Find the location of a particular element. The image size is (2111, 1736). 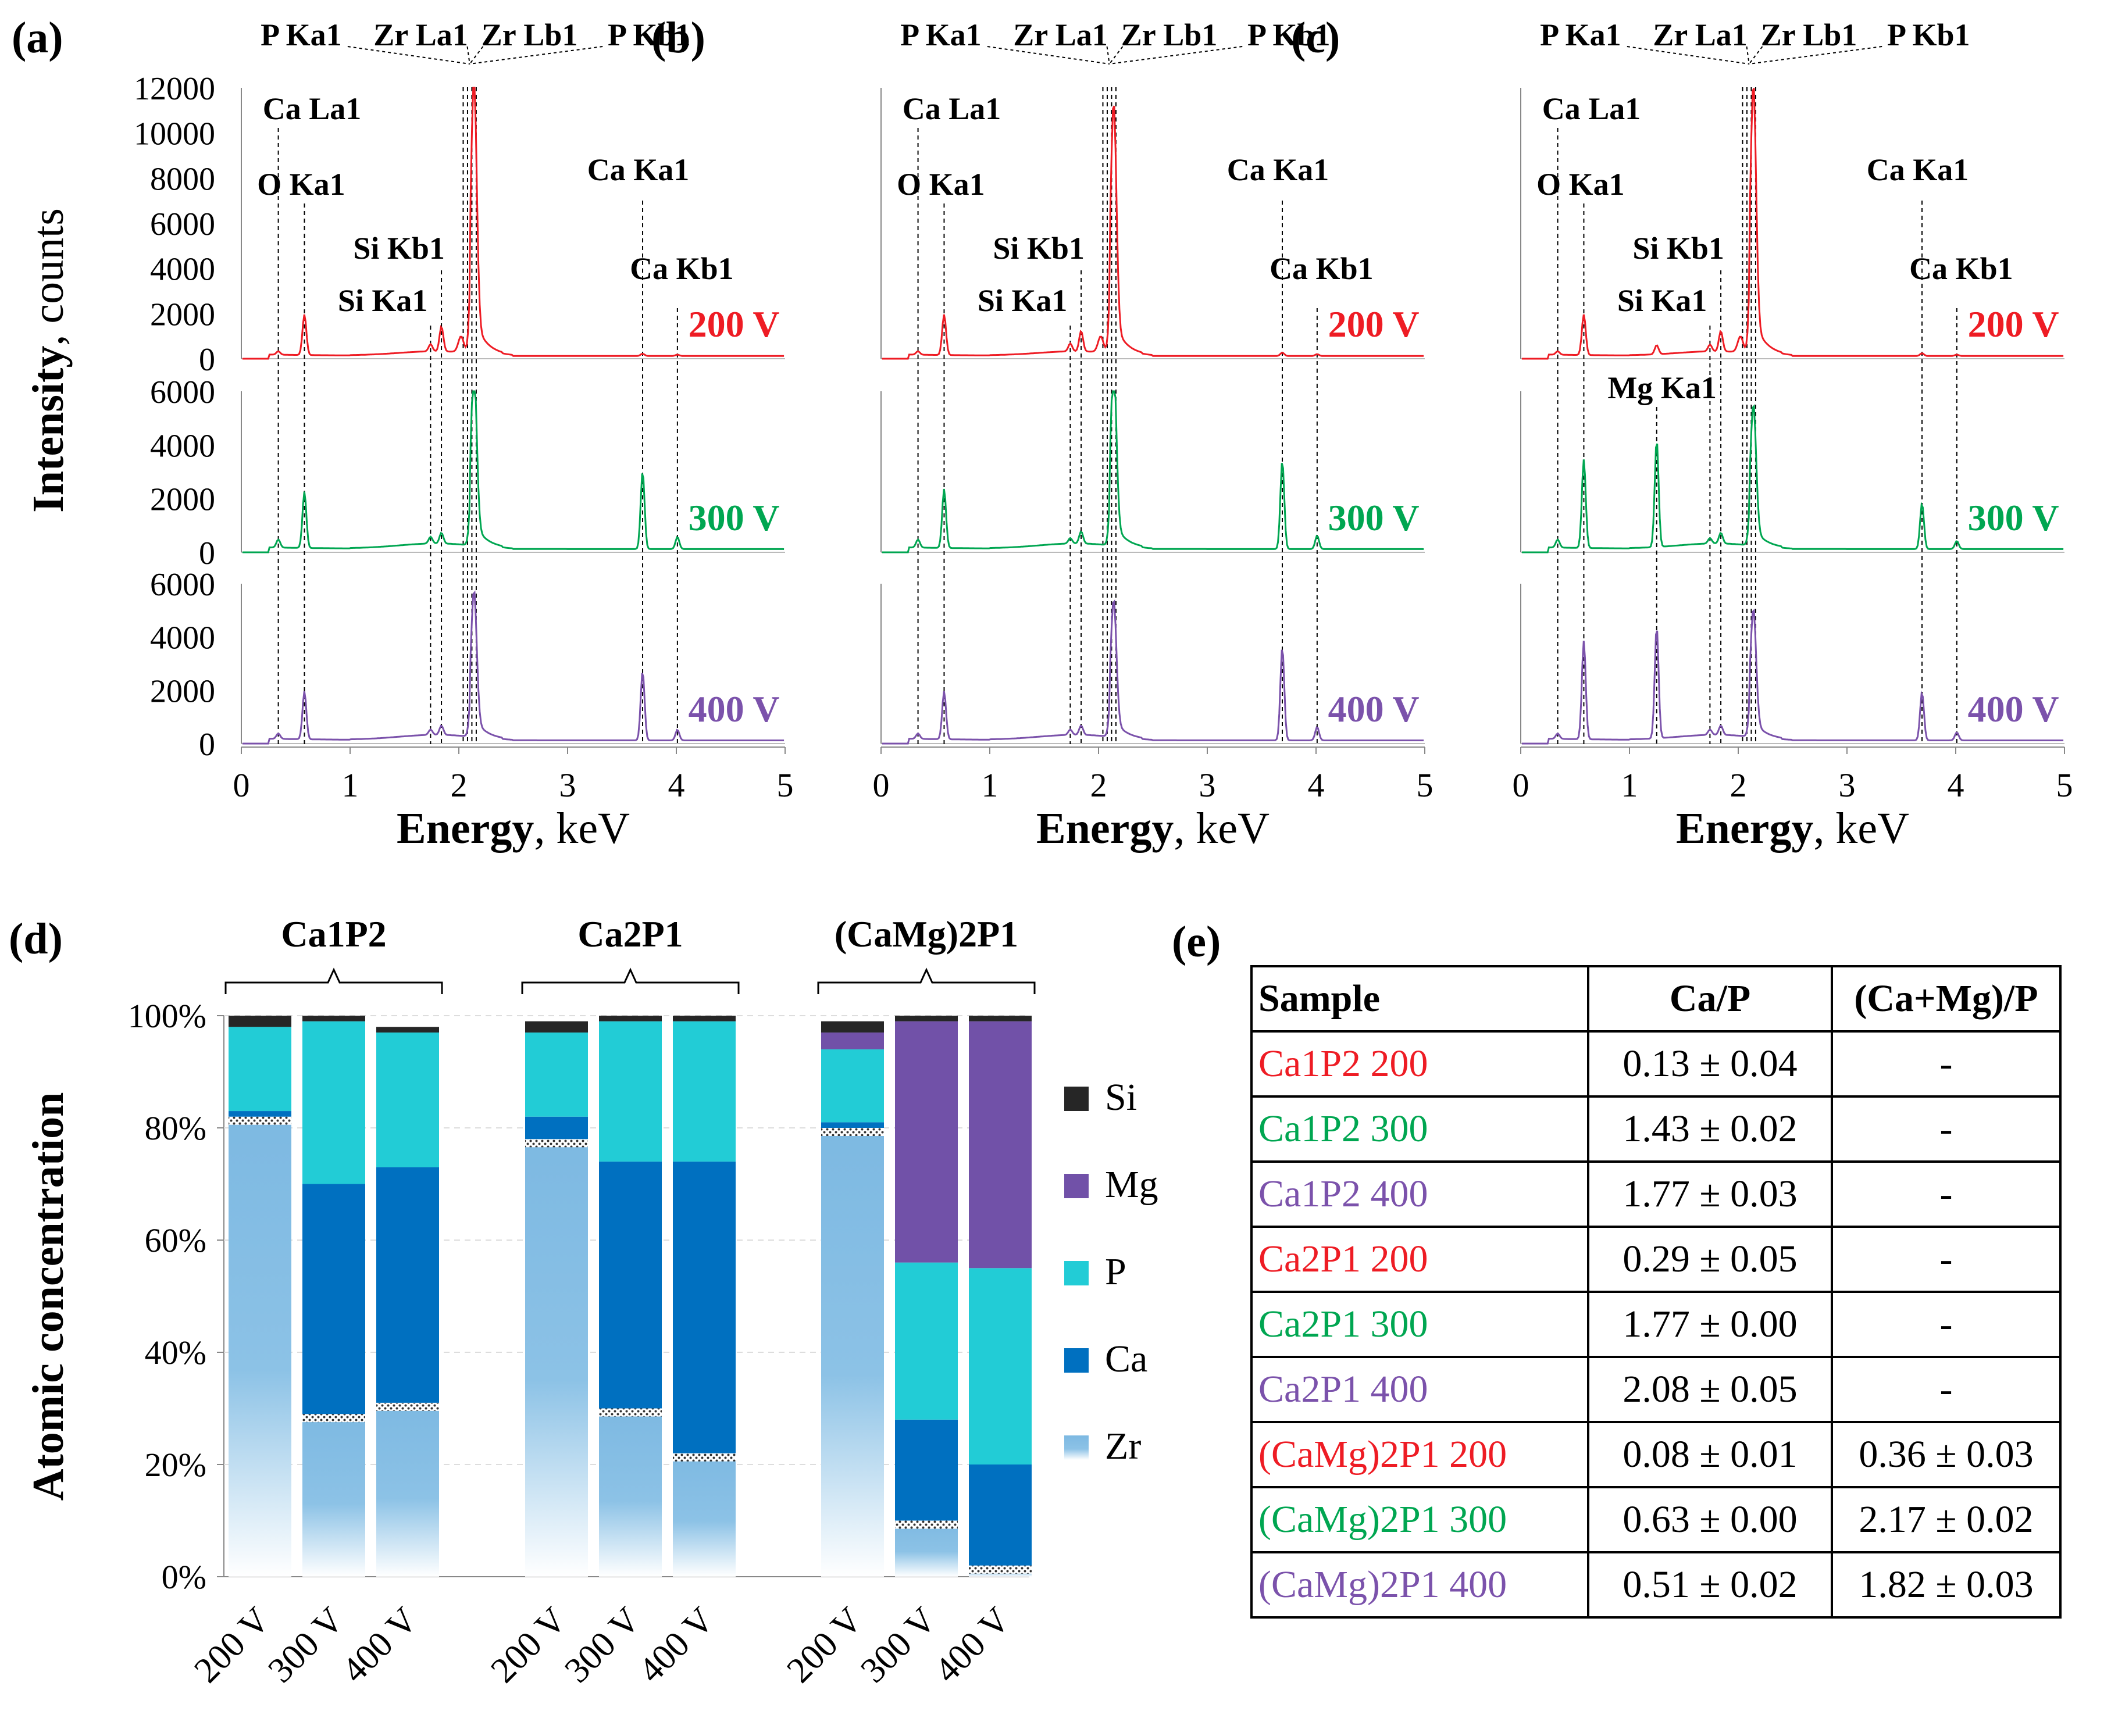

legend-swatch-Mg is located at coordinates (1076, 1186).